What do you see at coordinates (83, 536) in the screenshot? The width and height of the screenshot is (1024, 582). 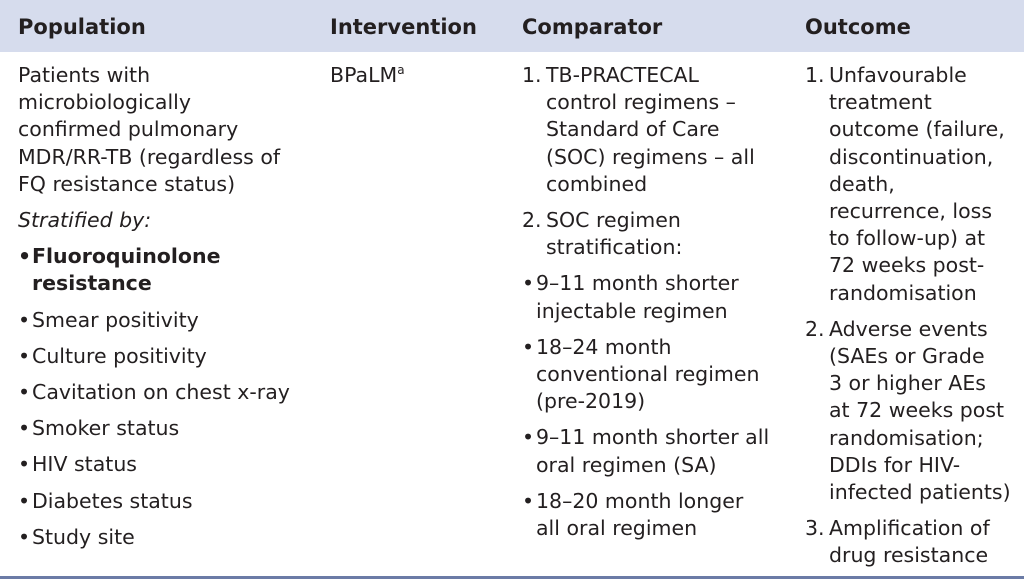 I see `text-line: Study site` at bounding box center [83, 536].